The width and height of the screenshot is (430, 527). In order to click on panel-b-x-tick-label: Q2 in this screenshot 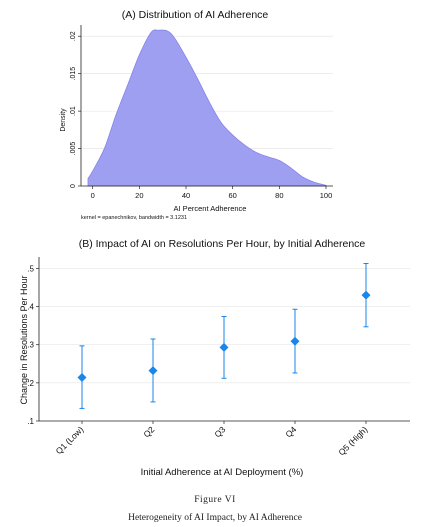, I will do `click(148, 431)`.